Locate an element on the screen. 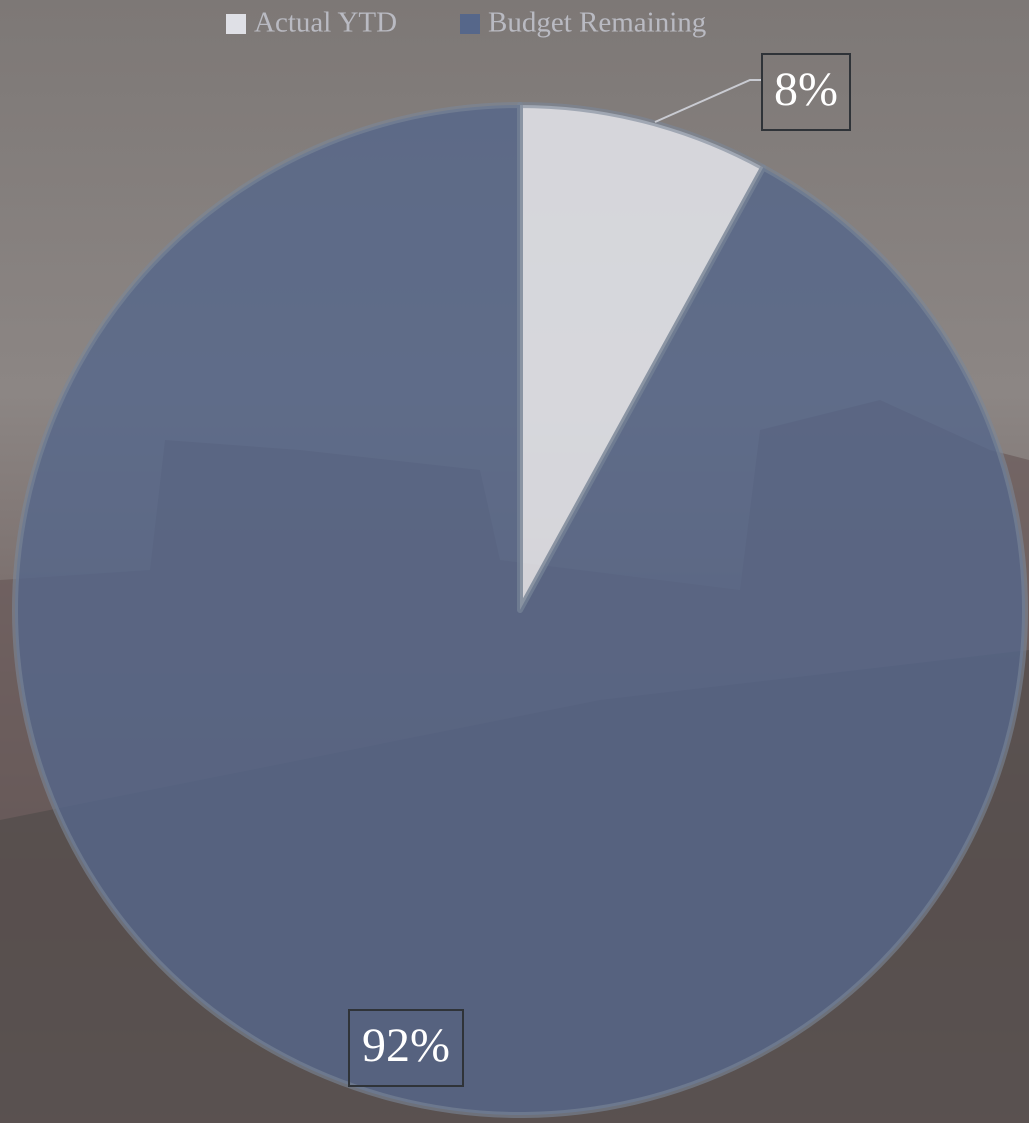 The image size is (1029, 1123). legend-label: Actual YTD is located at coordinates (325, 23).